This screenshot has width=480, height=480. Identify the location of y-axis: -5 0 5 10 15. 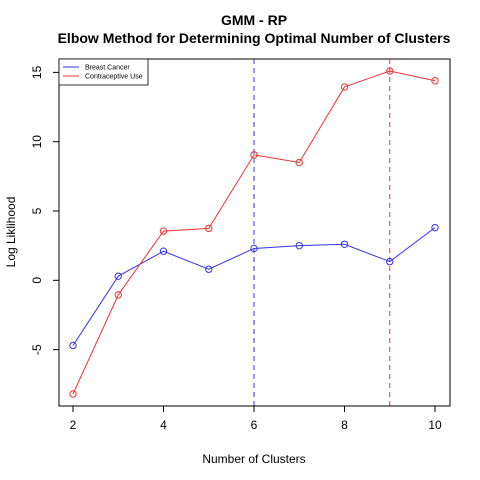
(45, 210).